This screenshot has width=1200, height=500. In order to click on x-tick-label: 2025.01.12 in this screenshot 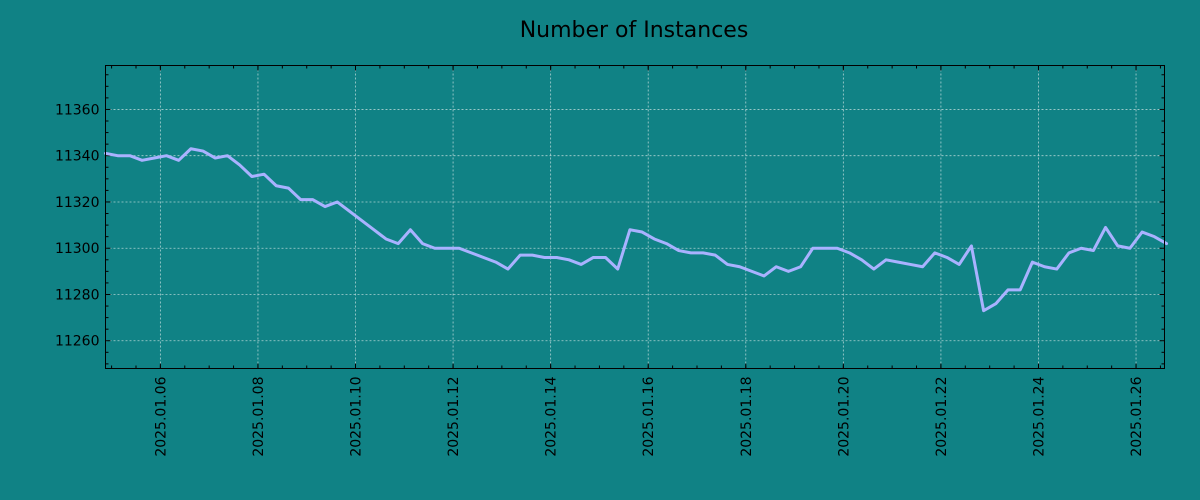, I will do `click(454, 417)`.